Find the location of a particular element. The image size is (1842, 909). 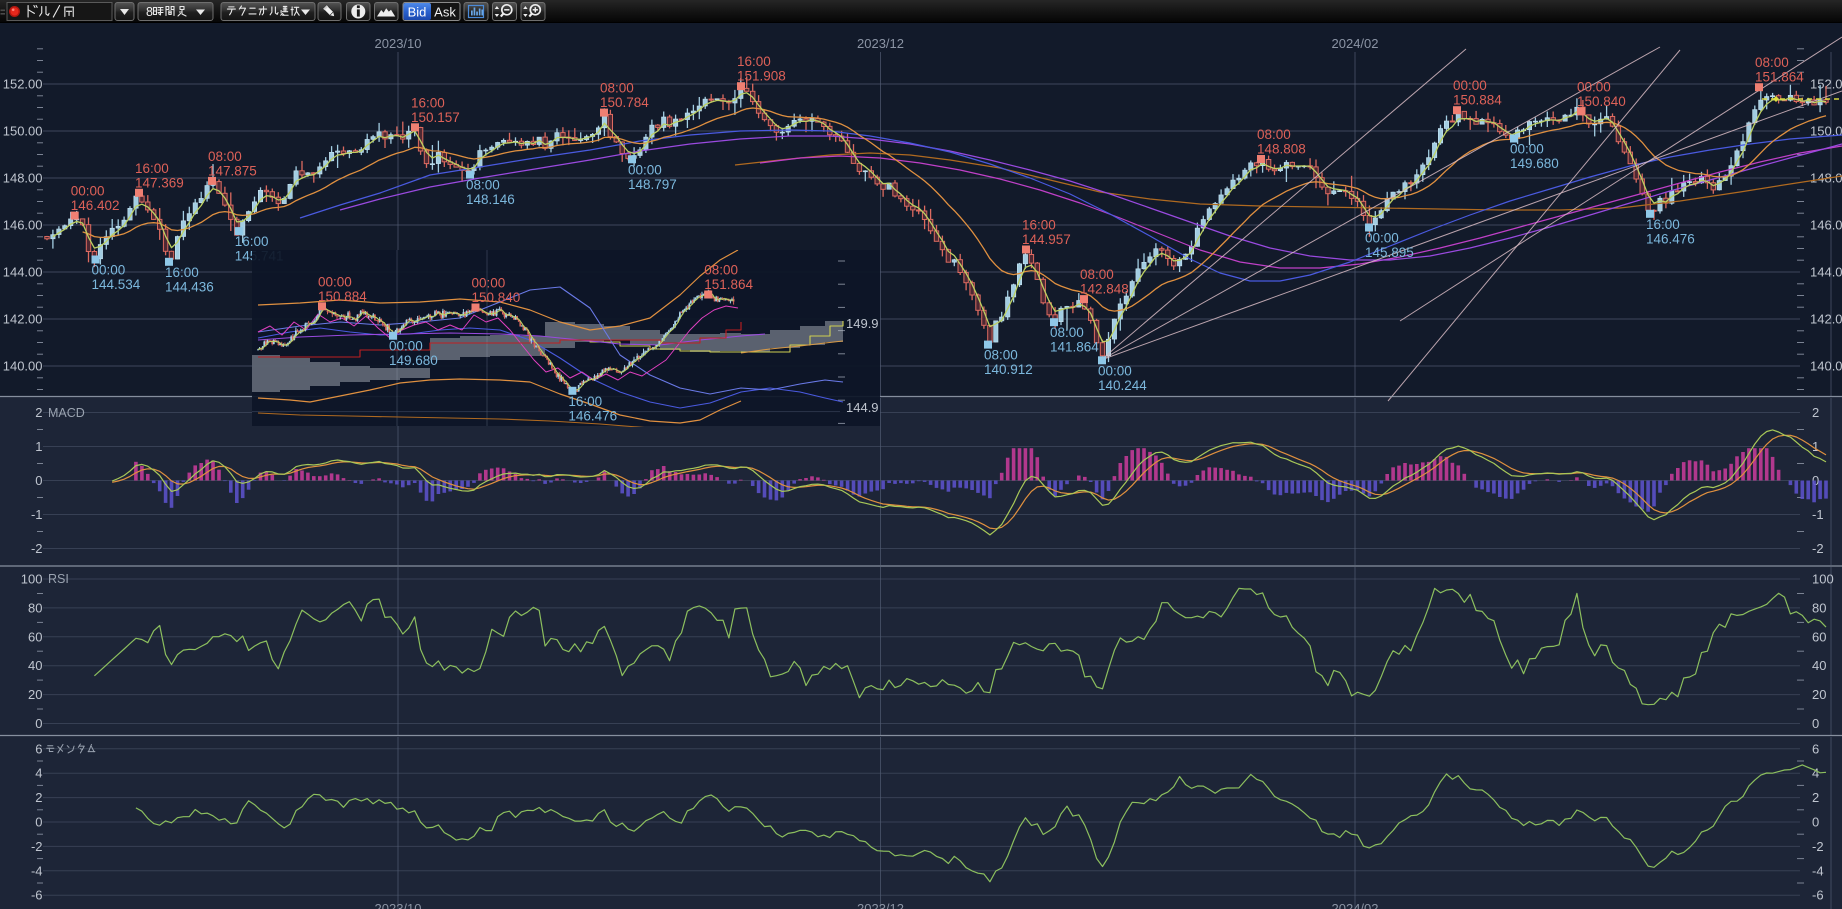

svg-text: 145.895 is located at coordinates (1389, 252).